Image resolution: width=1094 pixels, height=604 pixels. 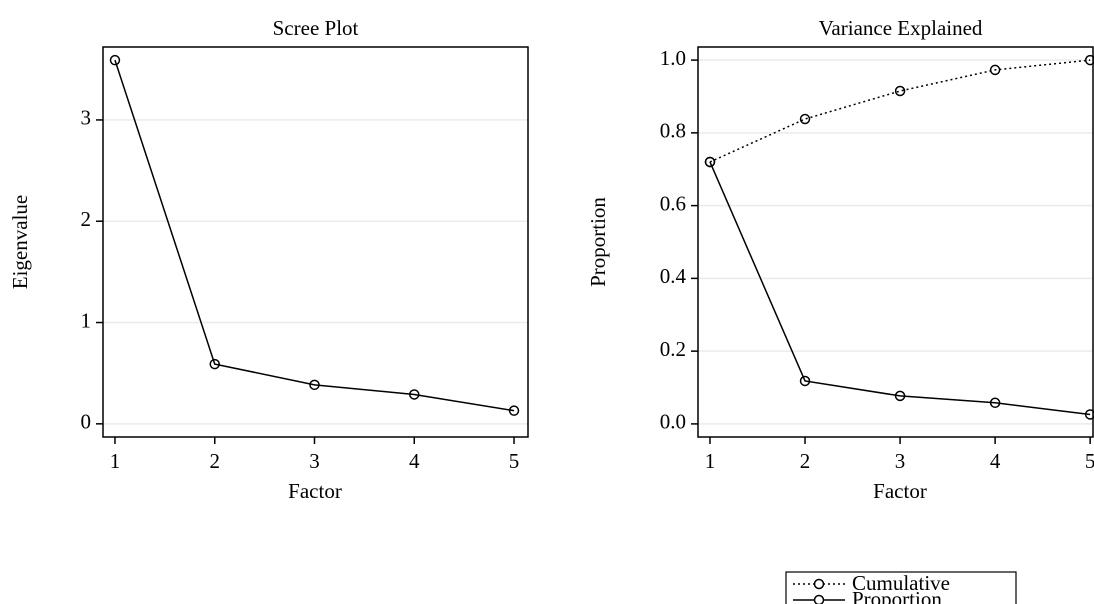 What do you see at coordinates (86, 320) in the screenshot?
I see `y-tick-label: 1` at bounding box center [86, 320].